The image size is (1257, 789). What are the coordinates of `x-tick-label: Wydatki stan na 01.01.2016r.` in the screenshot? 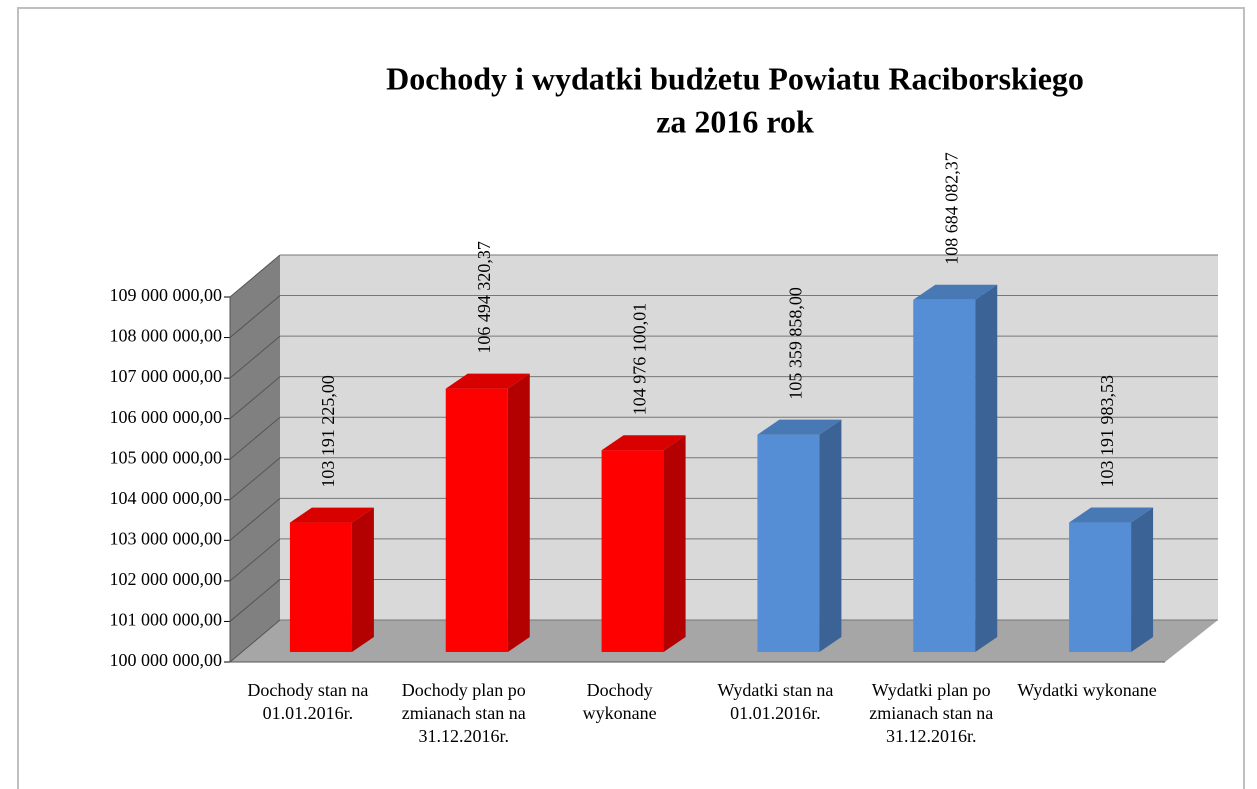 It's located at (775, 701).